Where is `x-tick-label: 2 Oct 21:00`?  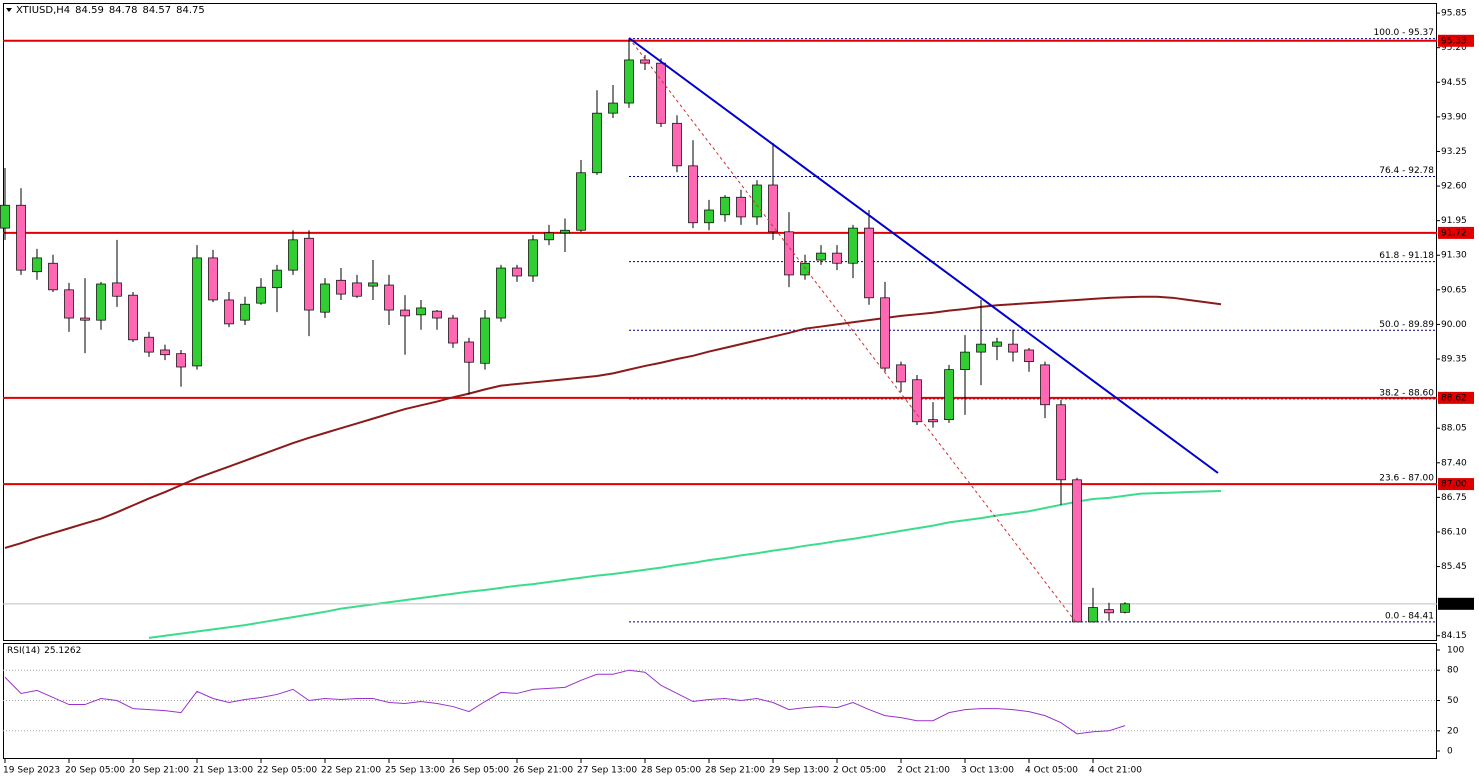
x-tick-label: 2 Oct 21:00 is located at coordinates (923, 771).